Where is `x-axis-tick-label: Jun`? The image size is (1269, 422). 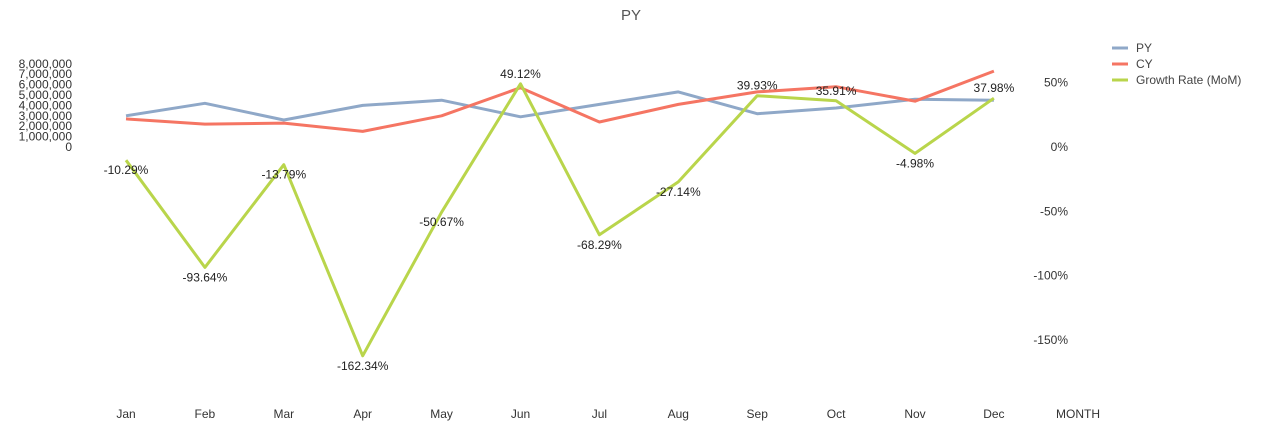
x-axis-tick-label: Jun is located at coordinates (520, 414).